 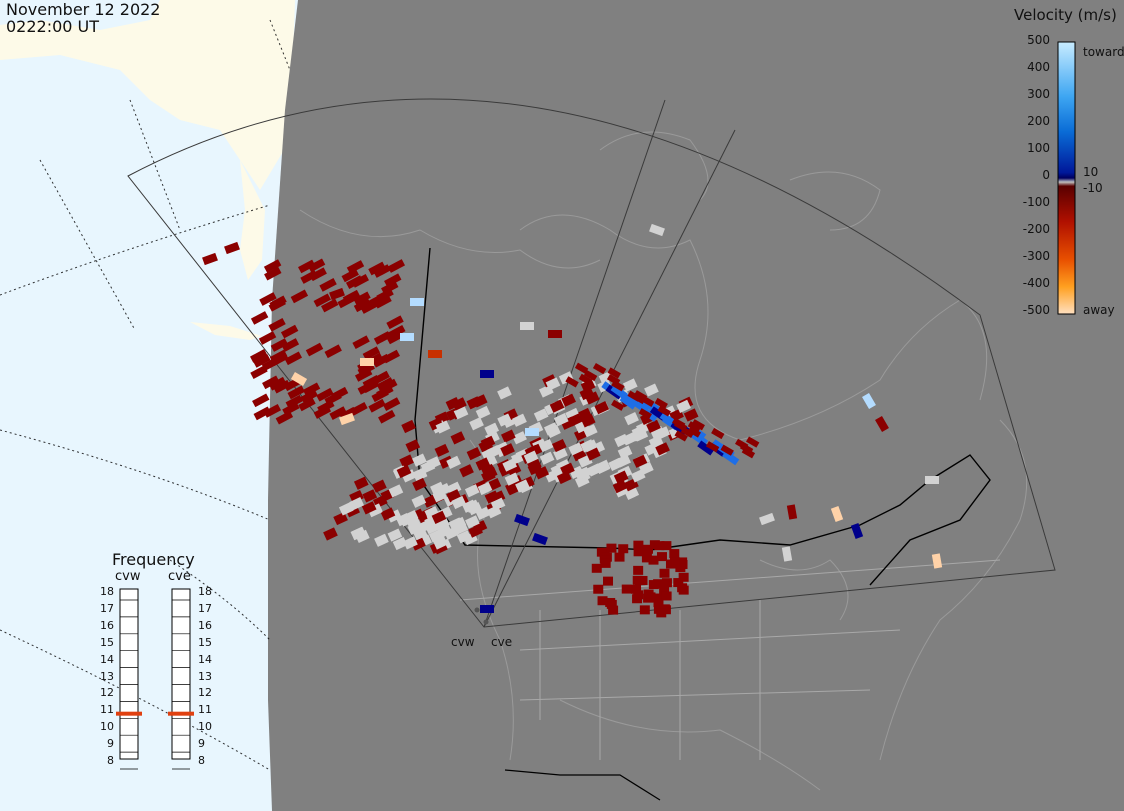 I want to click on land-island, so click(x=226, y=331).